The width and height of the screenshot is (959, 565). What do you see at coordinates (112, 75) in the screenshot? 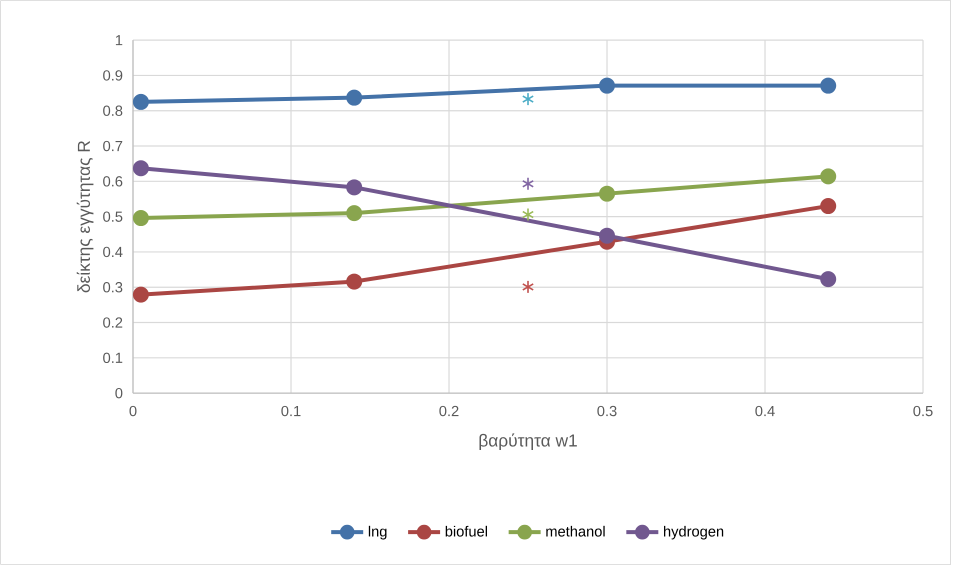
I see `y-tick-label: 0.9` at bounding box center [112, 75].